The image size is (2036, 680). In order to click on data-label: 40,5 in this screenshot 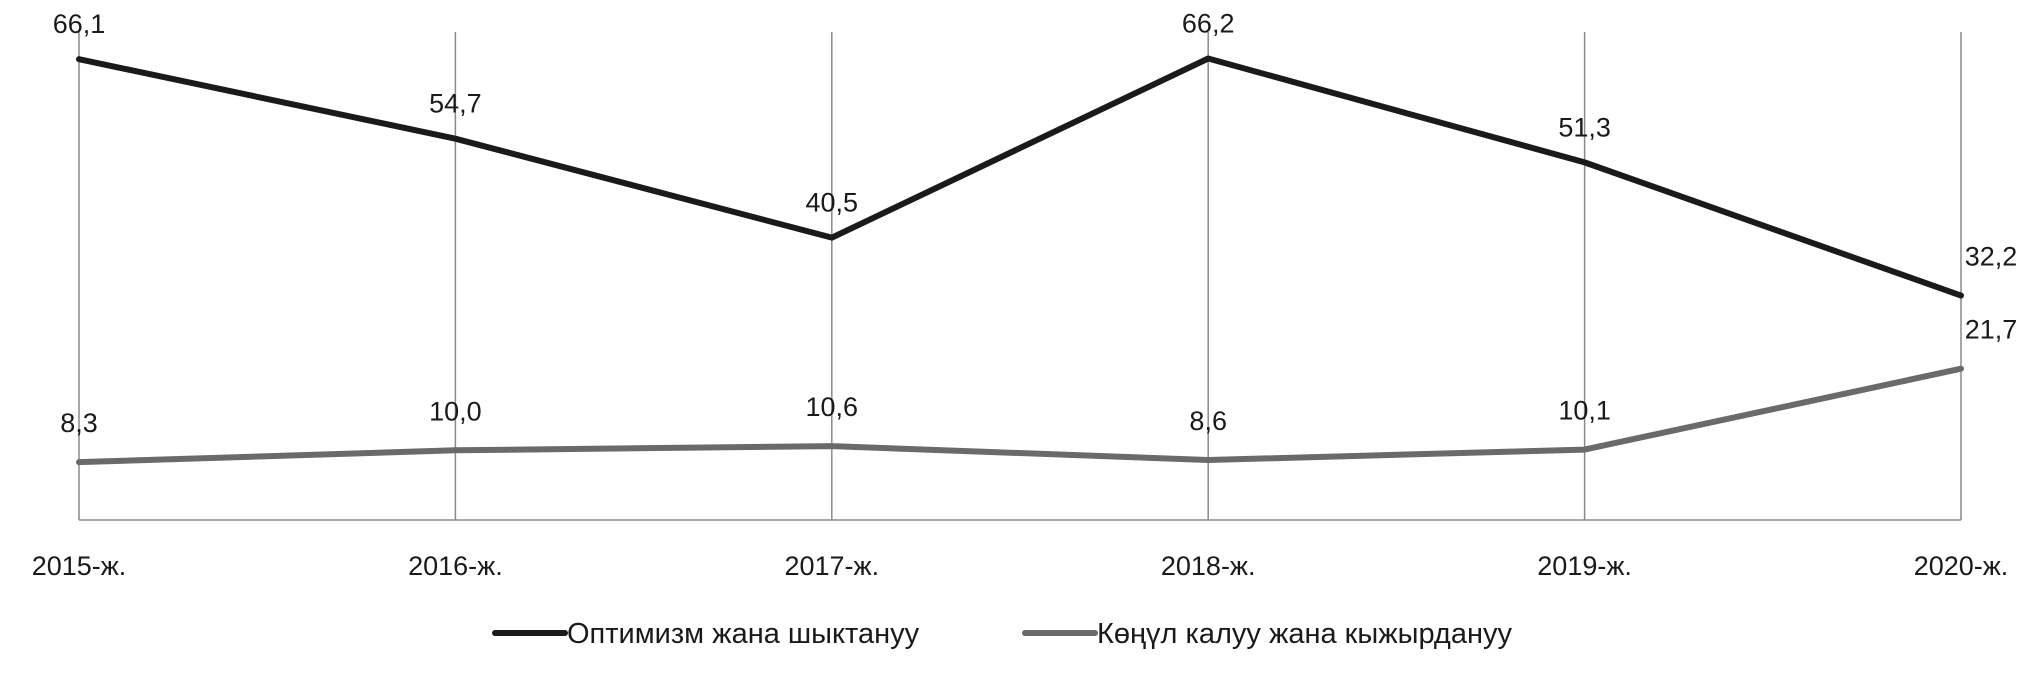, I will do `click(832, 203)`.